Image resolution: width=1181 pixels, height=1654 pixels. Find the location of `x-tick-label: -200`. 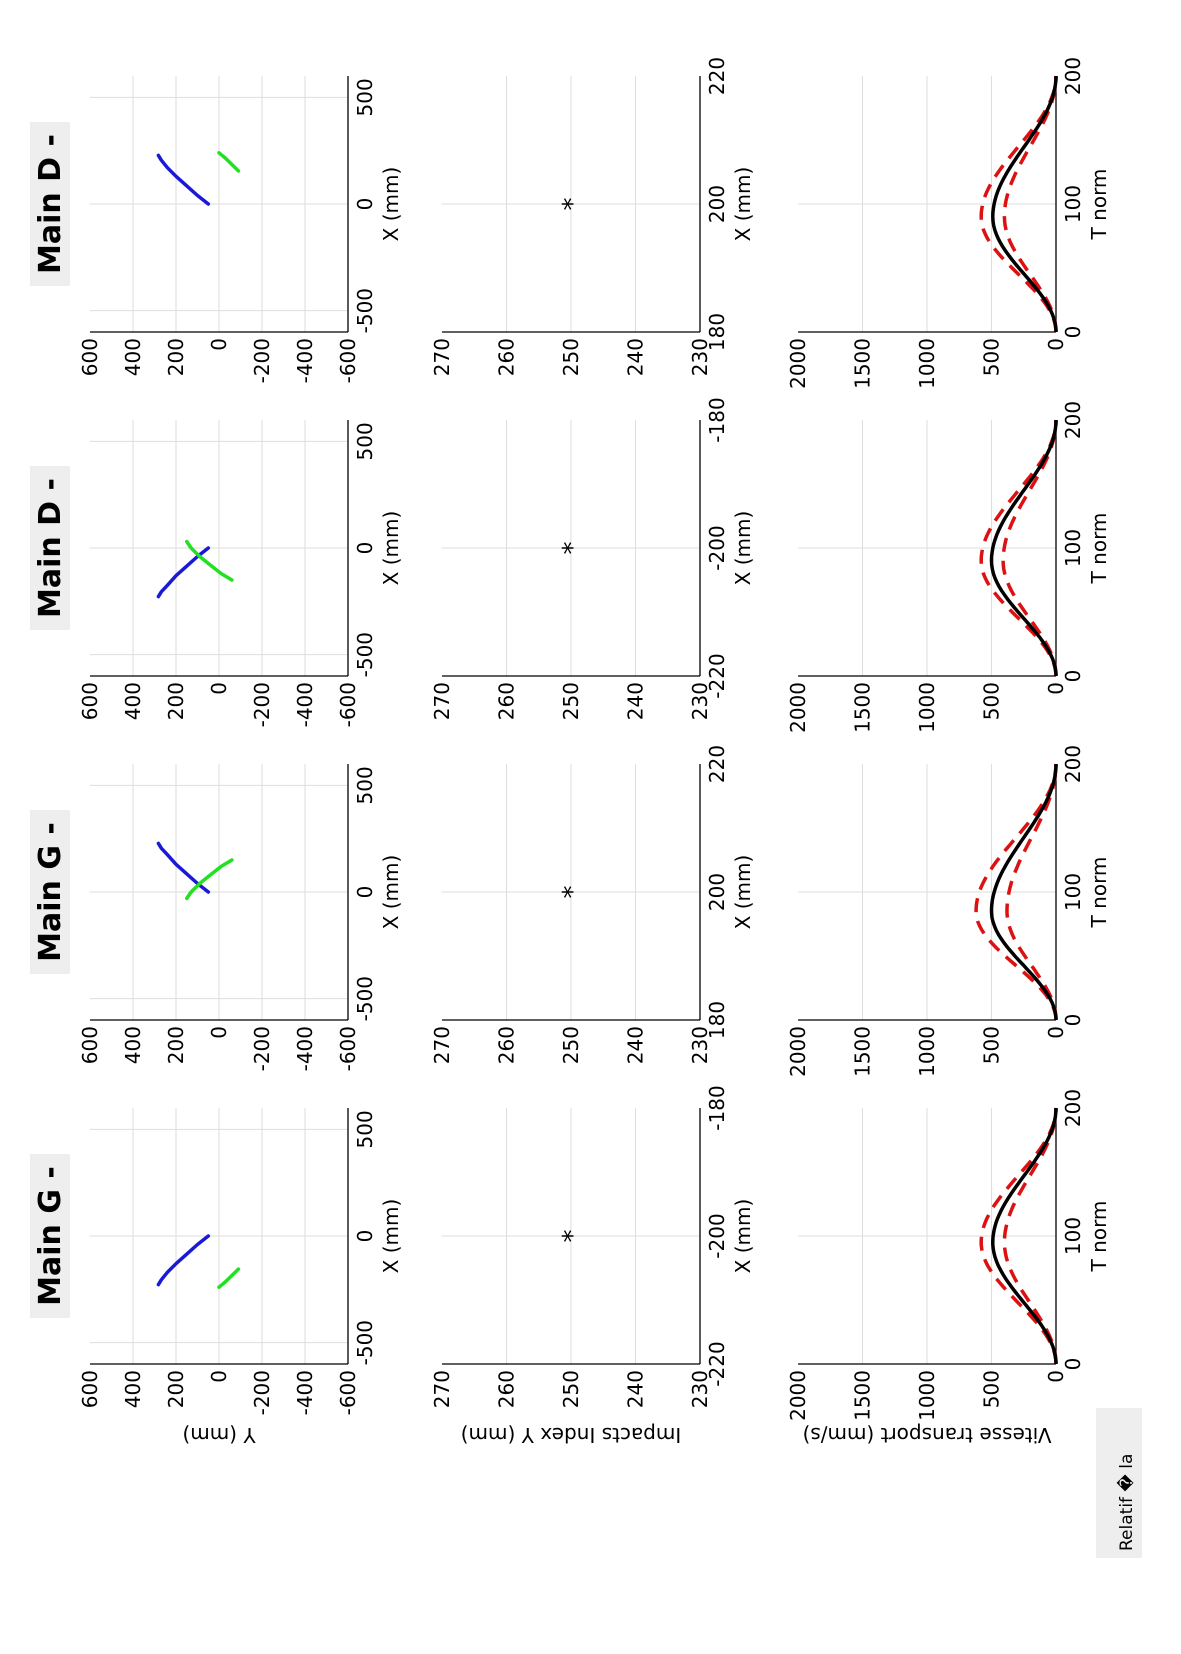

x-tick-label: -200 is located at coordinates (717, 1235).